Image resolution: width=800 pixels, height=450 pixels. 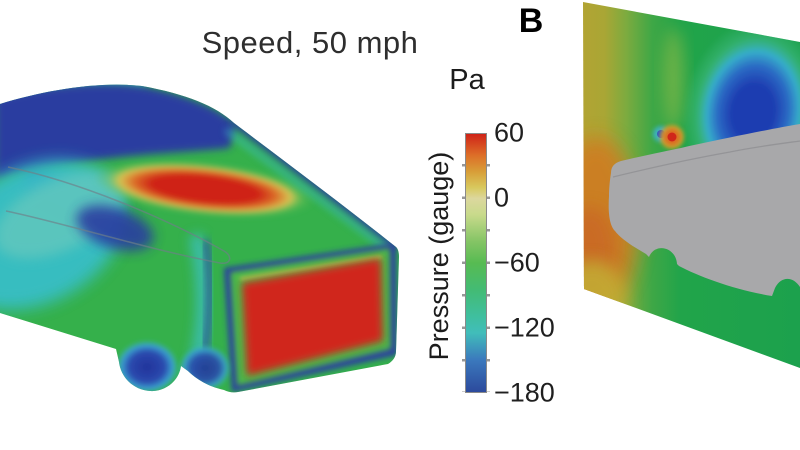 What do you see at coordinates (147, 366) in the screenshot?
I see `front-wheel-low-pressure` at bounding box center [147, 366].